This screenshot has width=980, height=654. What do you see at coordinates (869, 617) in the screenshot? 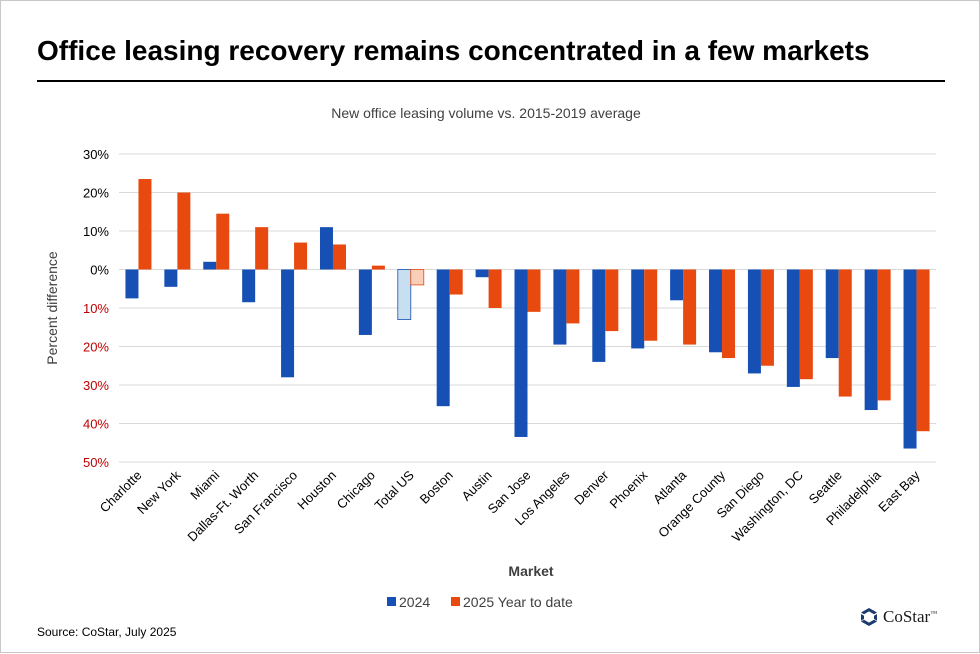
I see `costar-logo-icon` at bounding box center [869, 617].